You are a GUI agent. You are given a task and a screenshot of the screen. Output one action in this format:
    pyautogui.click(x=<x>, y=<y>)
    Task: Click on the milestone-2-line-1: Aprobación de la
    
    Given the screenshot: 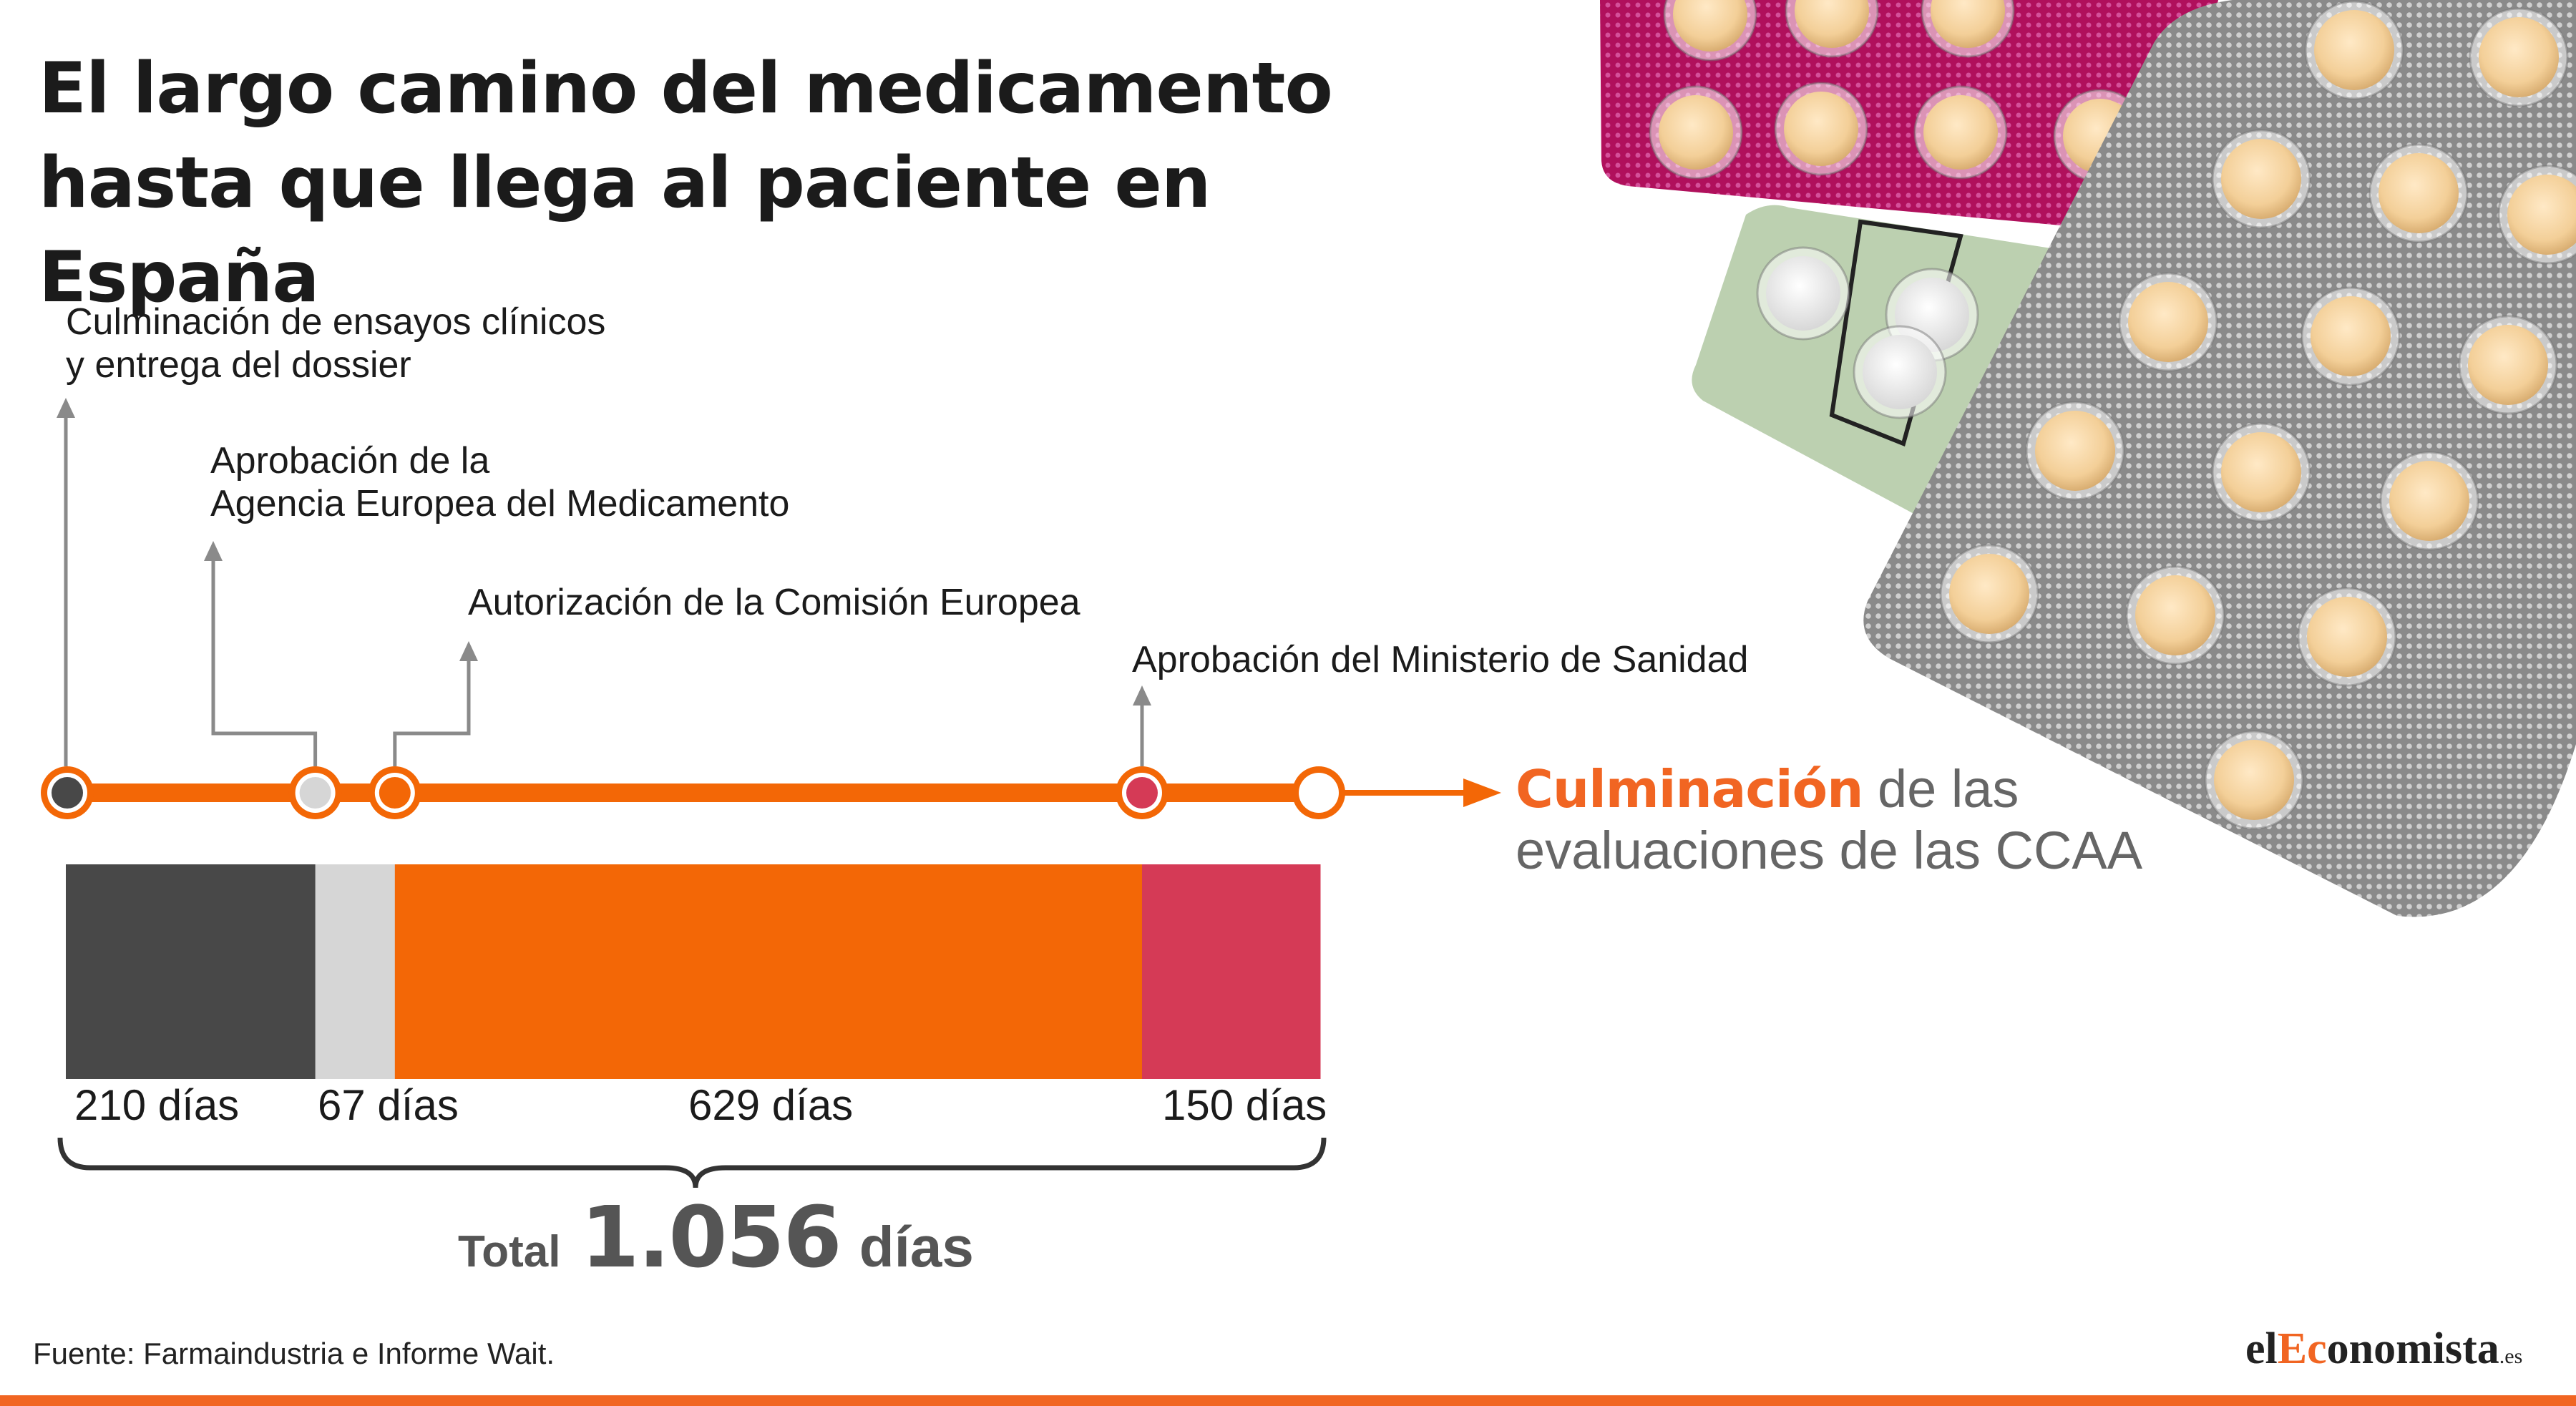 What is the action you would take?
    pyautogui.click(x=350, y=461)
    